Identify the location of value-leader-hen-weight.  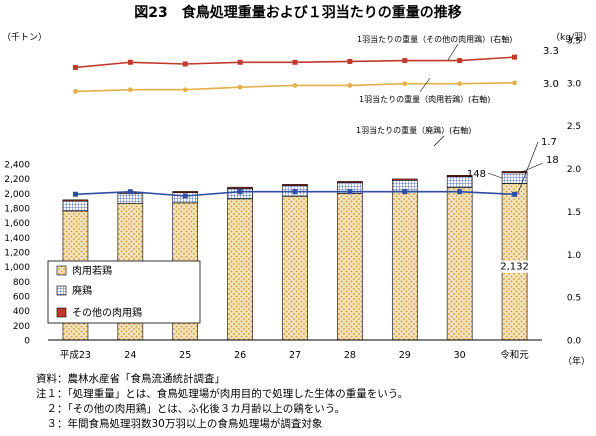
(528, 168).